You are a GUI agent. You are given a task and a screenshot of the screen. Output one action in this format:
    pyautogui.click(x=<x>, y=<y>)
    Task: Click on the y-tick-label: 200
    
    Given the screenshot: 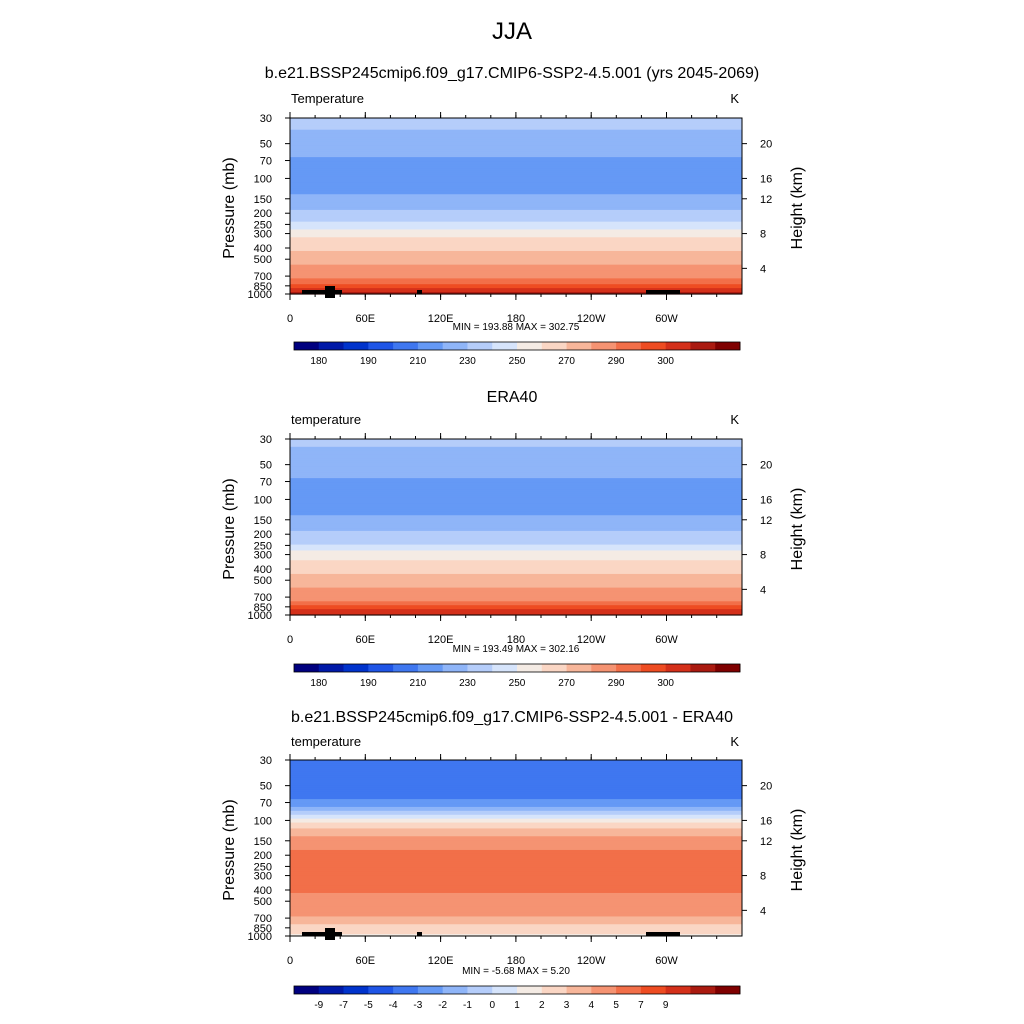 What is the action you would take?
    pyautogui.click(x=263, y=214)
    